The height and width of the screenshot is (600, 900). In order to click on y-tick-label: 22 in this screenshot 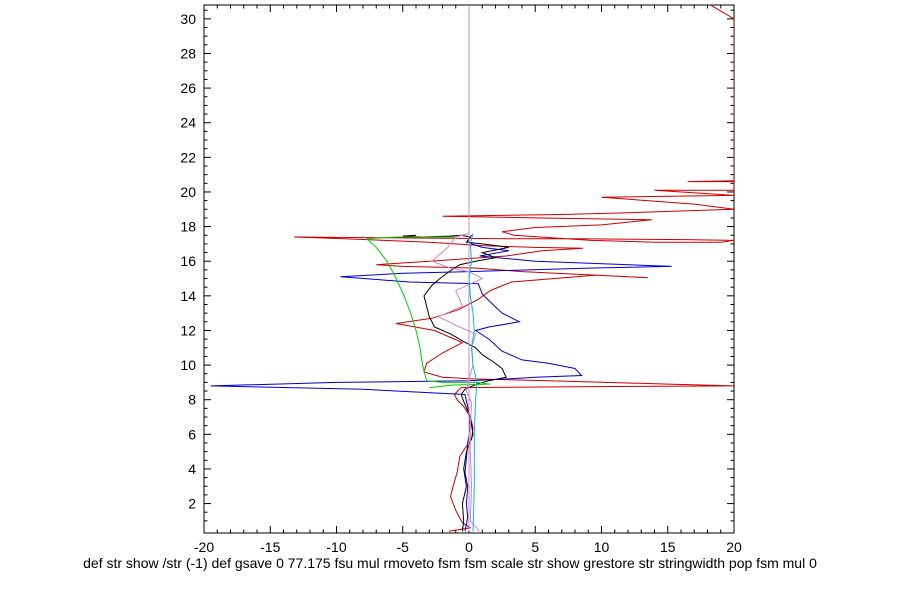, I will do `click(188, 157)`.